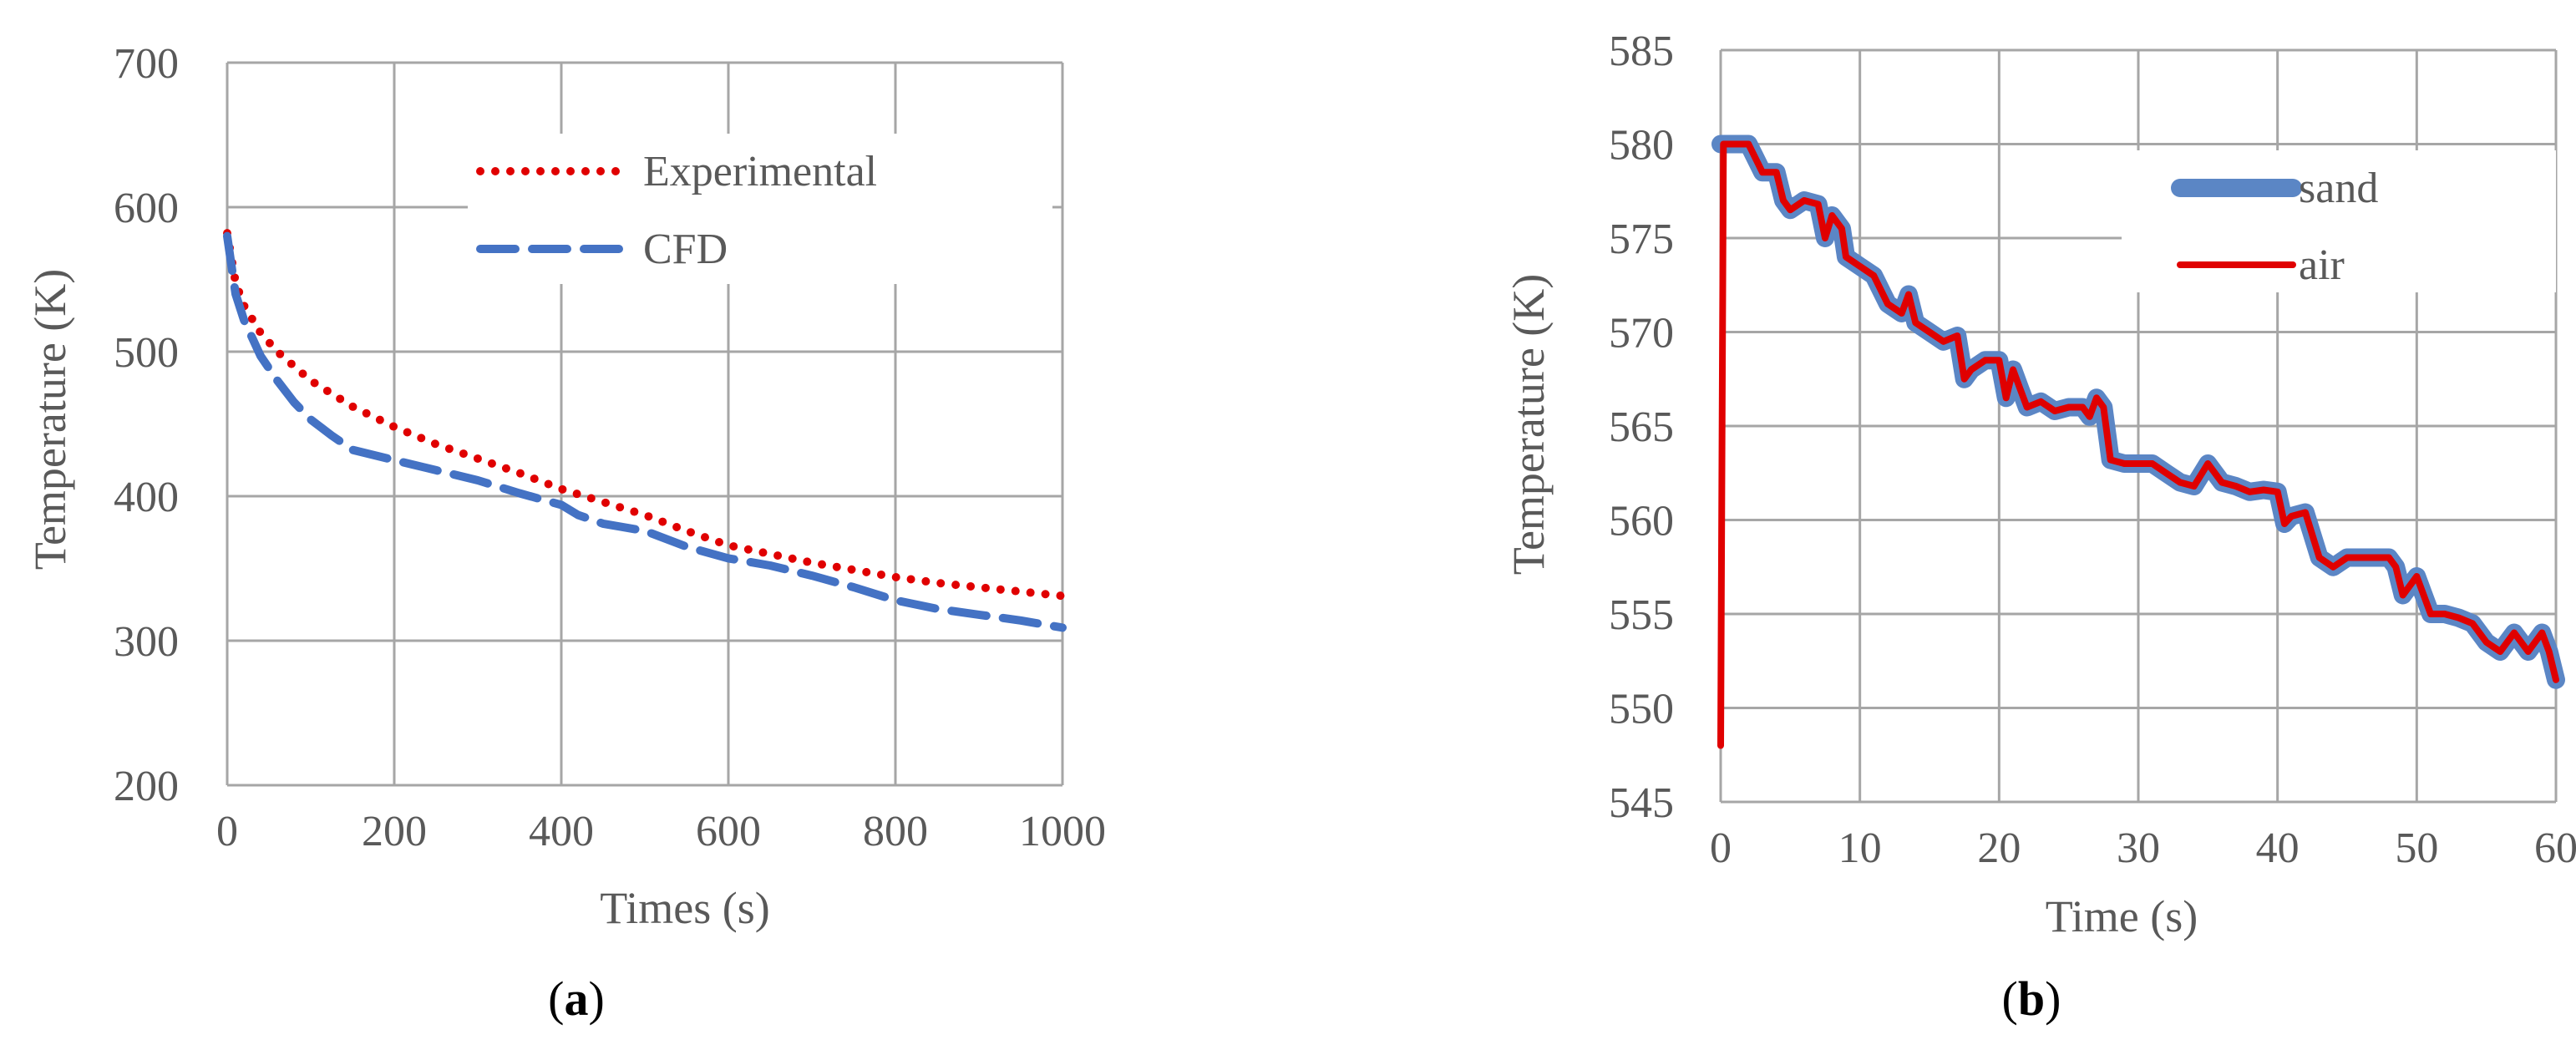  I want to click on y-tick-label-b: 545, so click(1641, 803).